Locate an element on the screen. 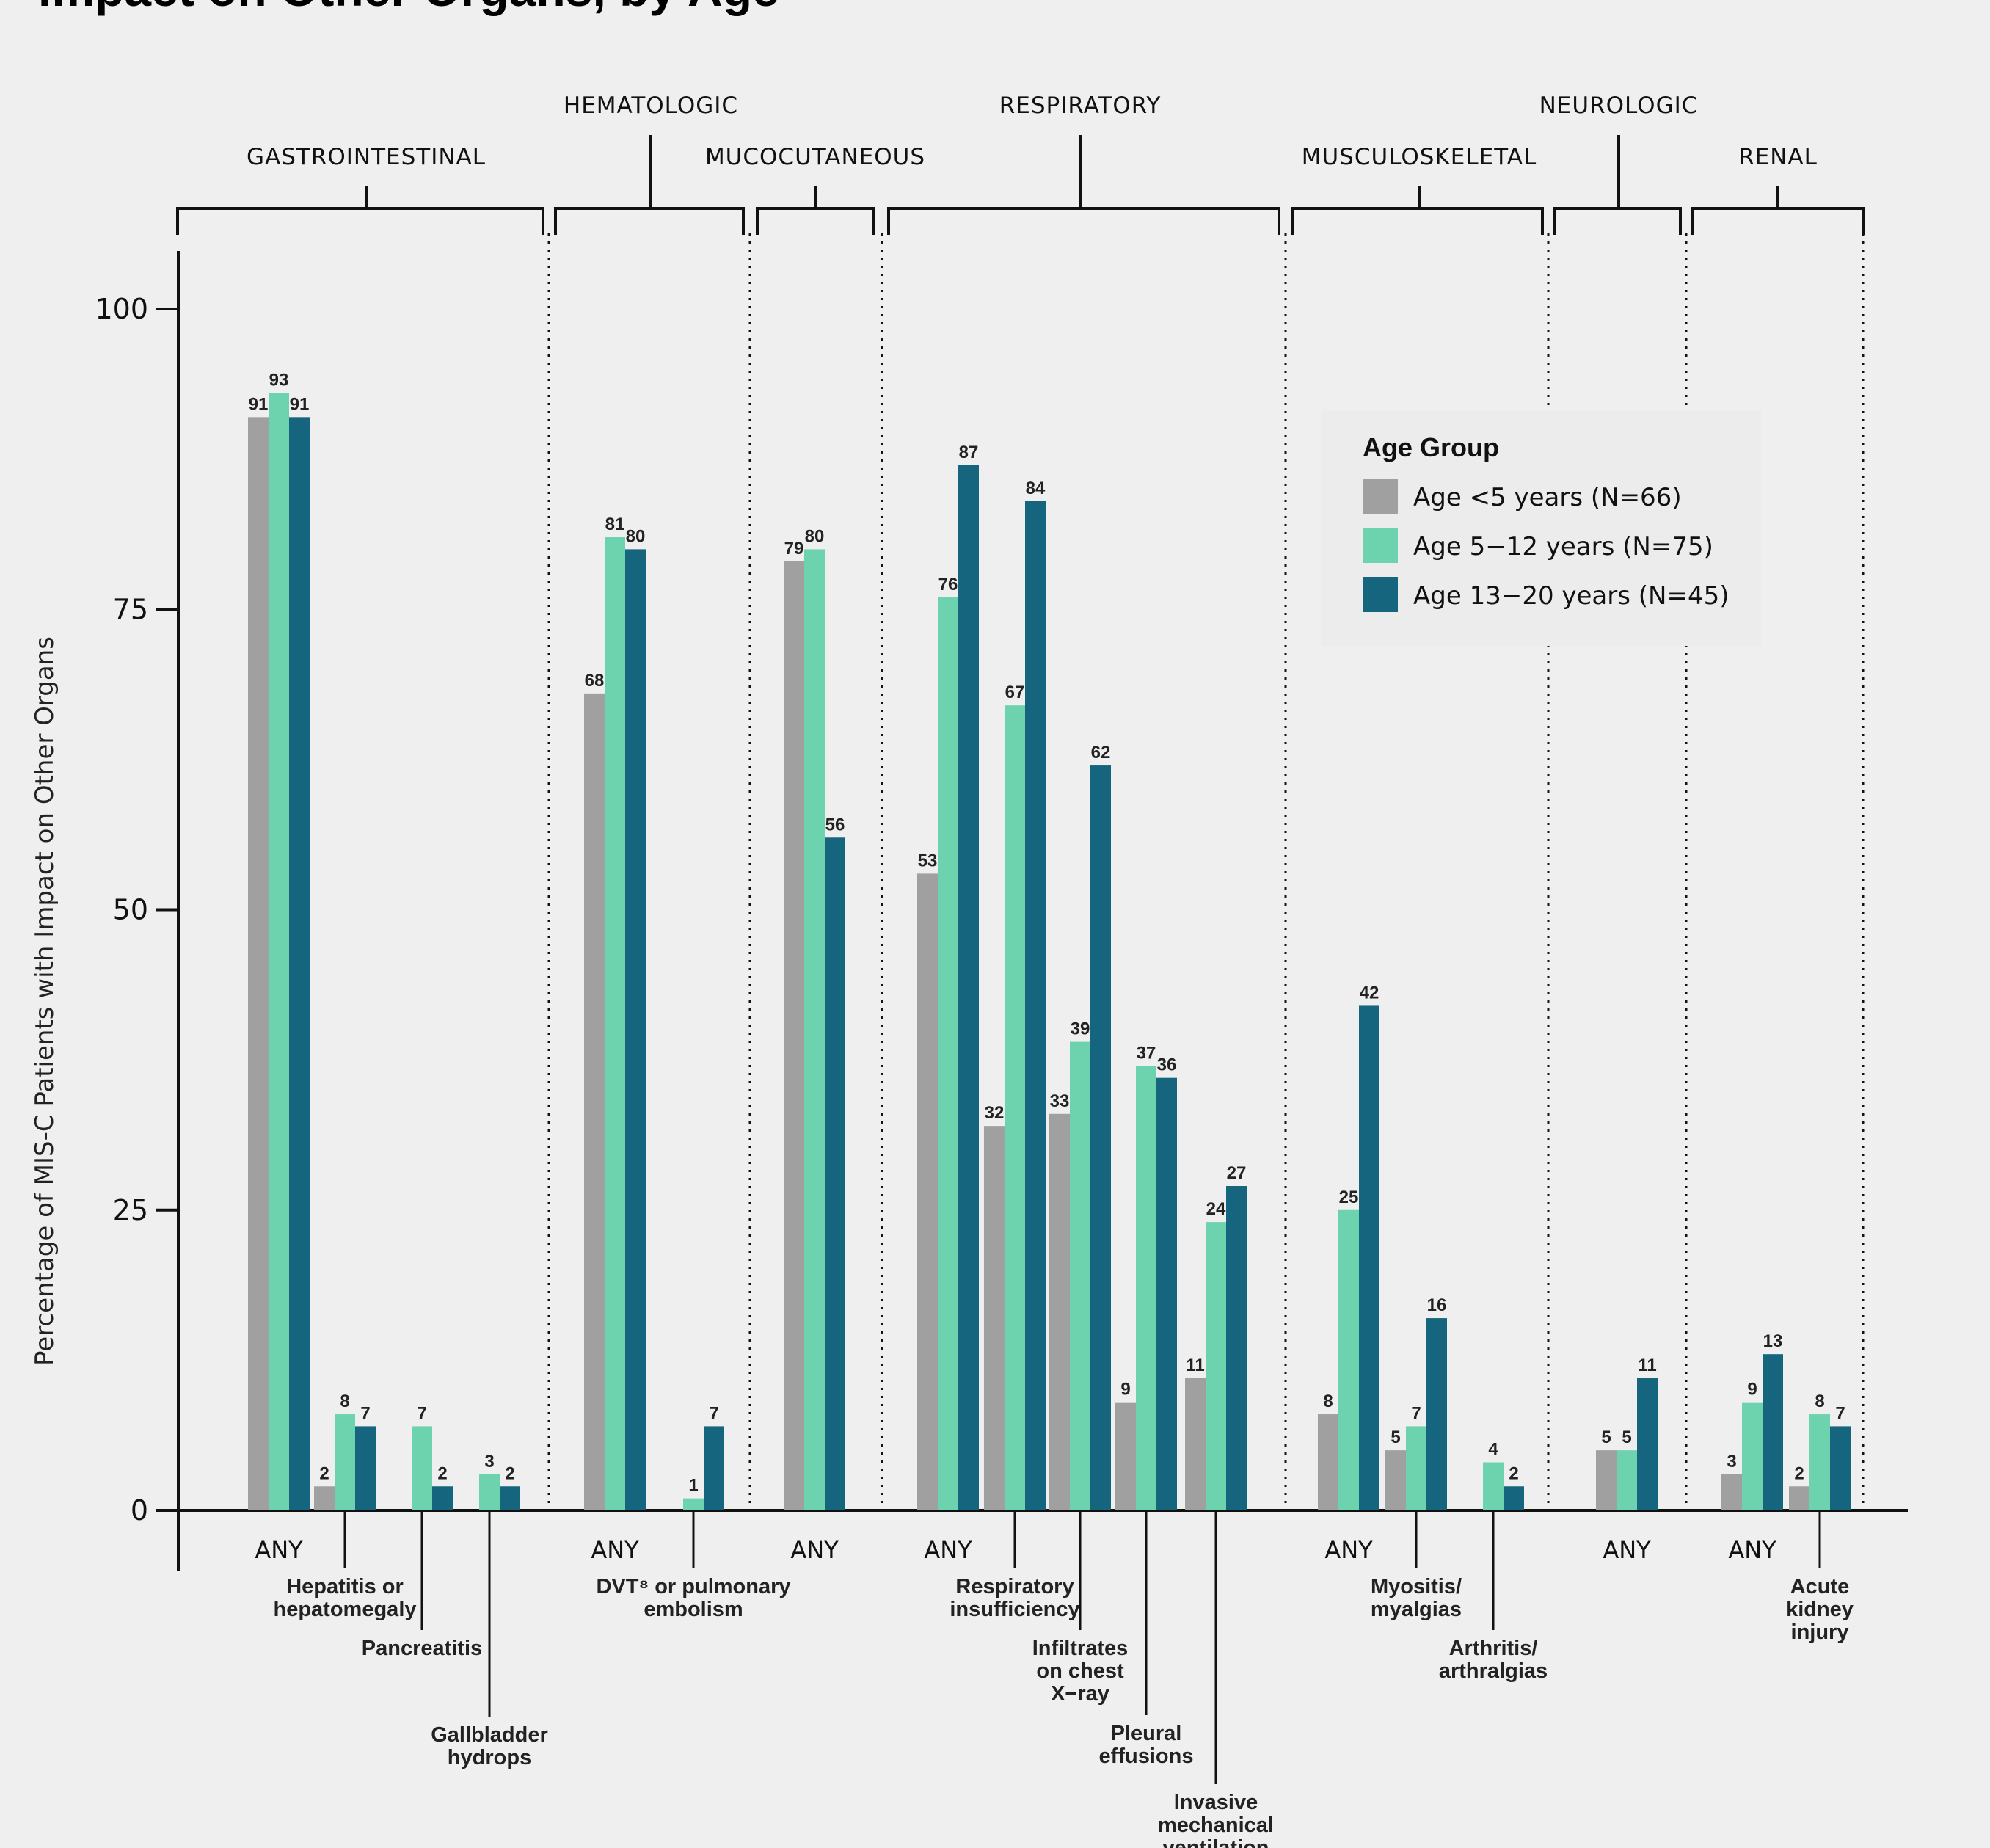 Image resolution: width=1990 pixels, height=1848 pixels. y-tick-label: 75 is located at coordinates (131, 609).